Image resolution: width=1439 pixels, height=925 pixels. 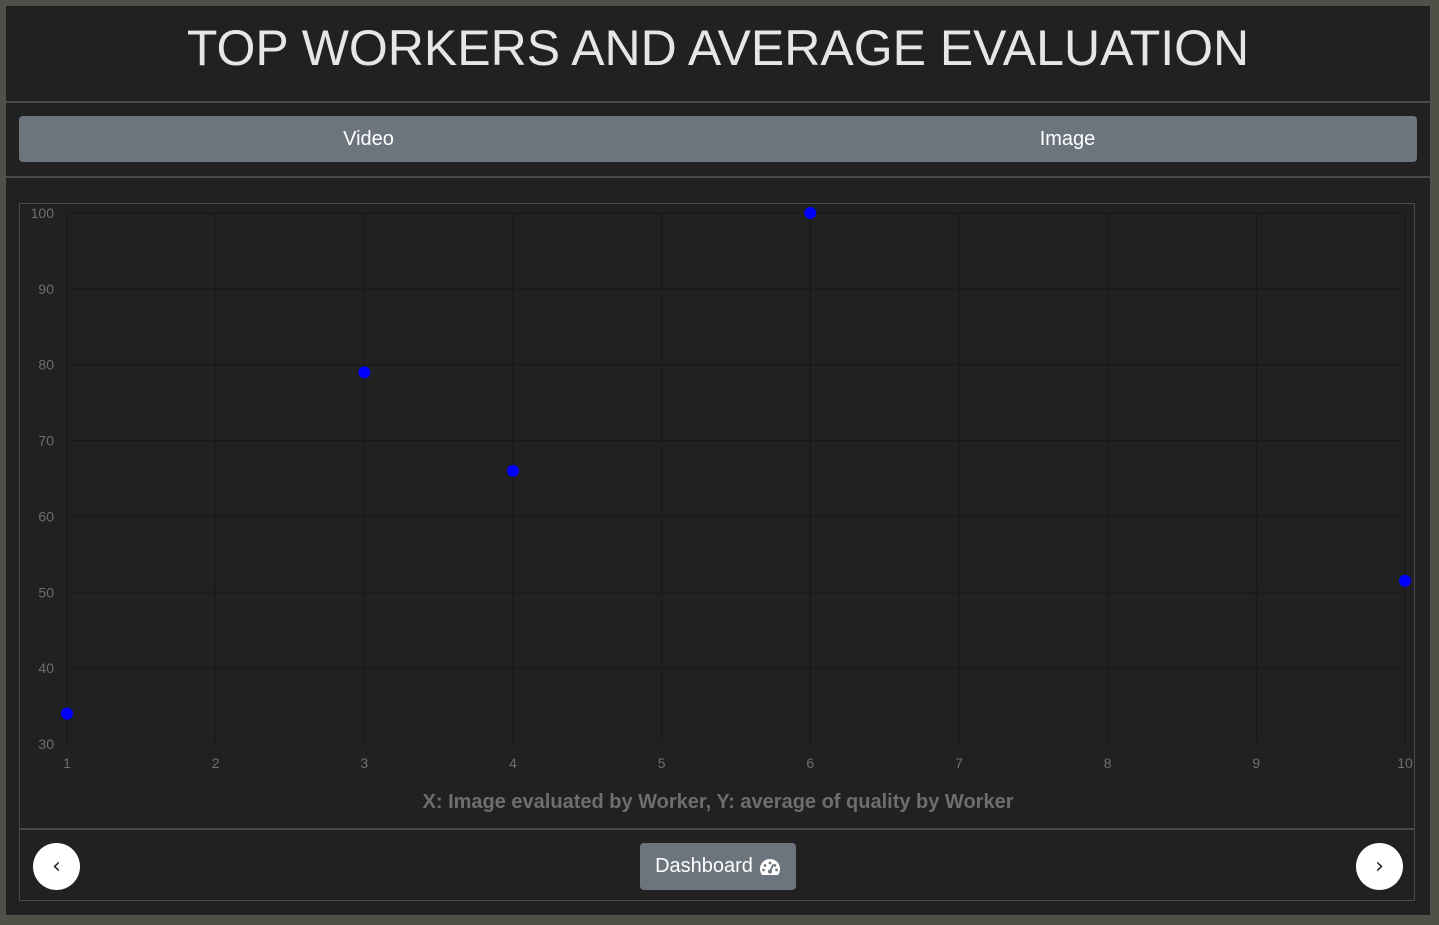 What do you see at coordinates (46, 592) in the screenshot?
I see `y-tick-label: 50` at bounding box center [46, 592].